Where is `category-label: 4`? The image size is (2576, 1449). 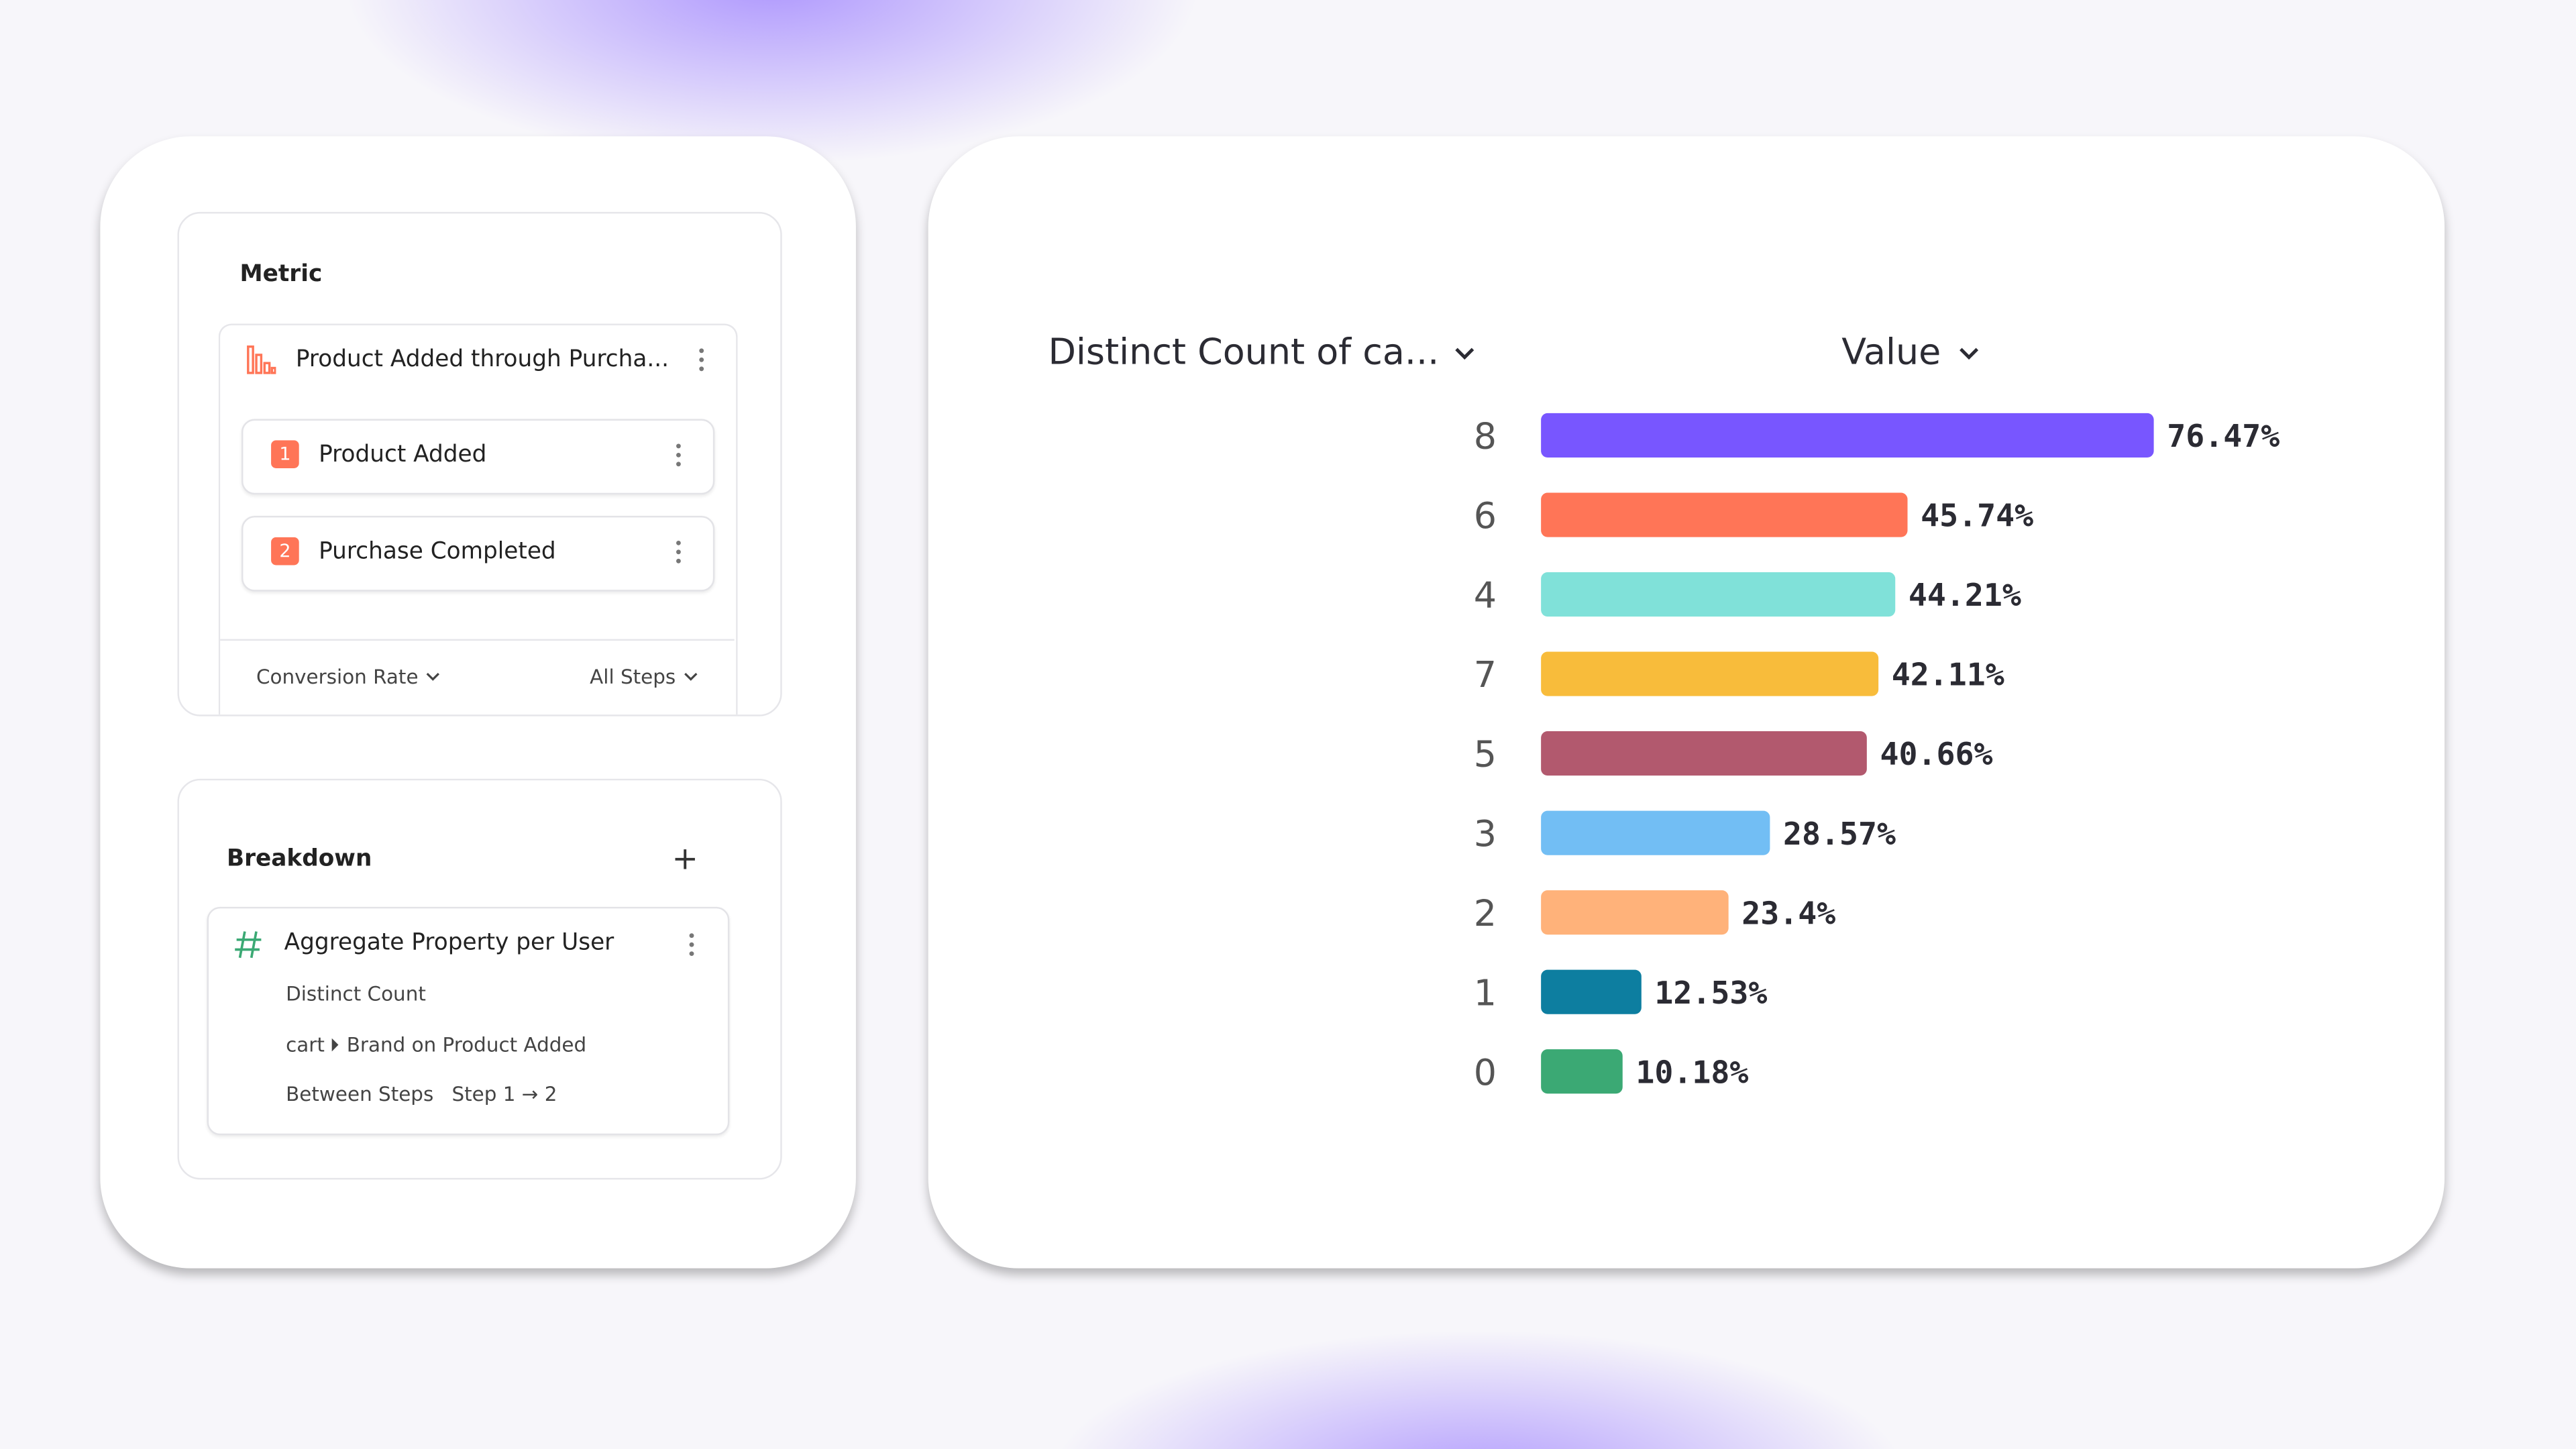
category-label: 4 is located at coordinates (1485, 595).